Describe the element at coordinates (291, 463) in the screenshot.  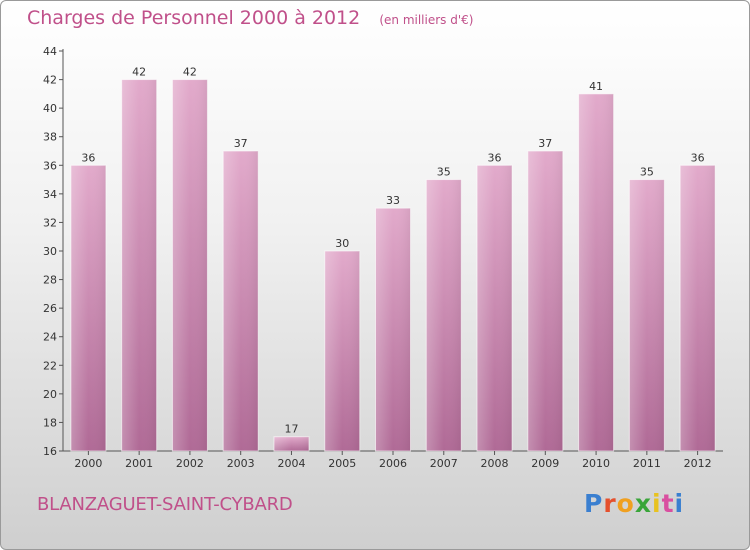
I see `x-tick-label: 2004` at that location.